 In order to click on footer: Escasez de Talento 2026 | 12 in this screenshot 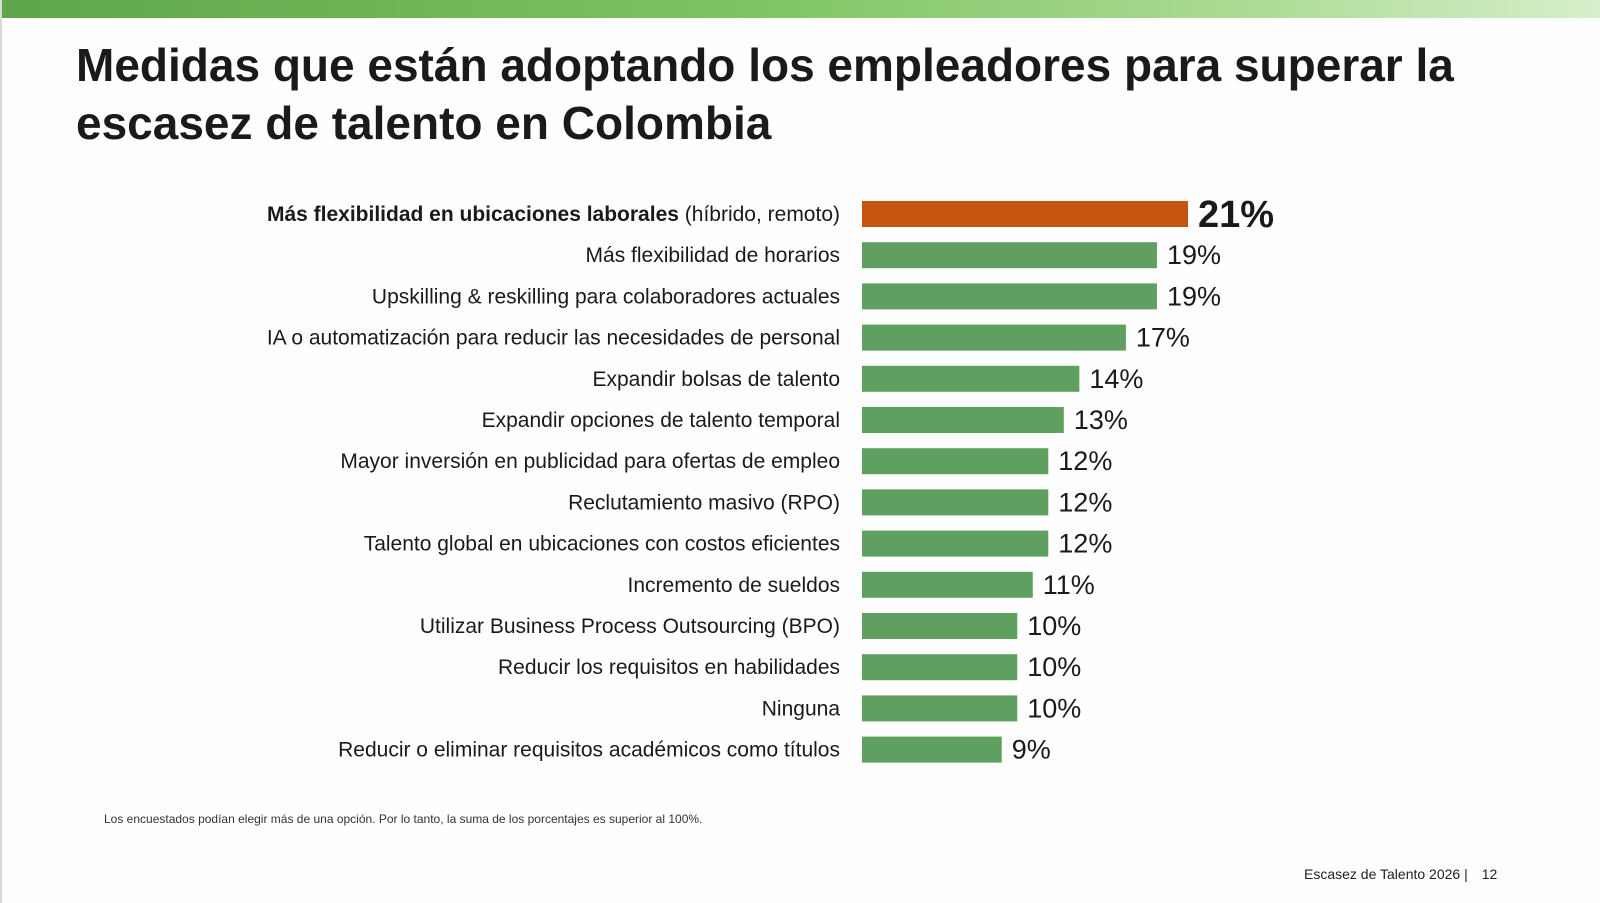, I will do `click(1400, 874)`.